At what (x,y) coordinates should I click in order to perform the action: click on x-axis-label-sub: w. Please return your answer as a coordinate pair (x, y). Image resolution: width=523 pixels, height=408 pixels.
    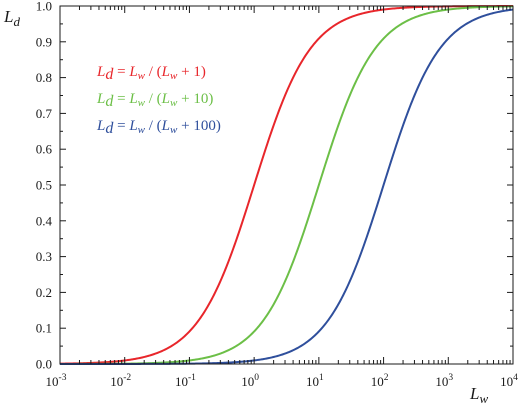
    Looking at the image, I should click on (483, 398).